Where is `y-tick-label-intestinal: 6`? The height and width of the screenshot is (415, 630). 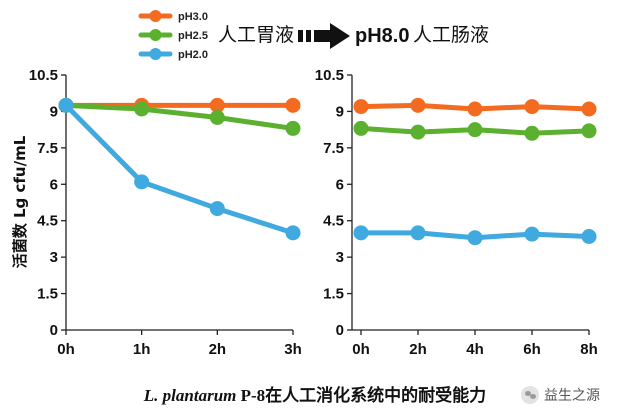
y-tick-label-intestinal: 6 is located at coordinates (340, 184).